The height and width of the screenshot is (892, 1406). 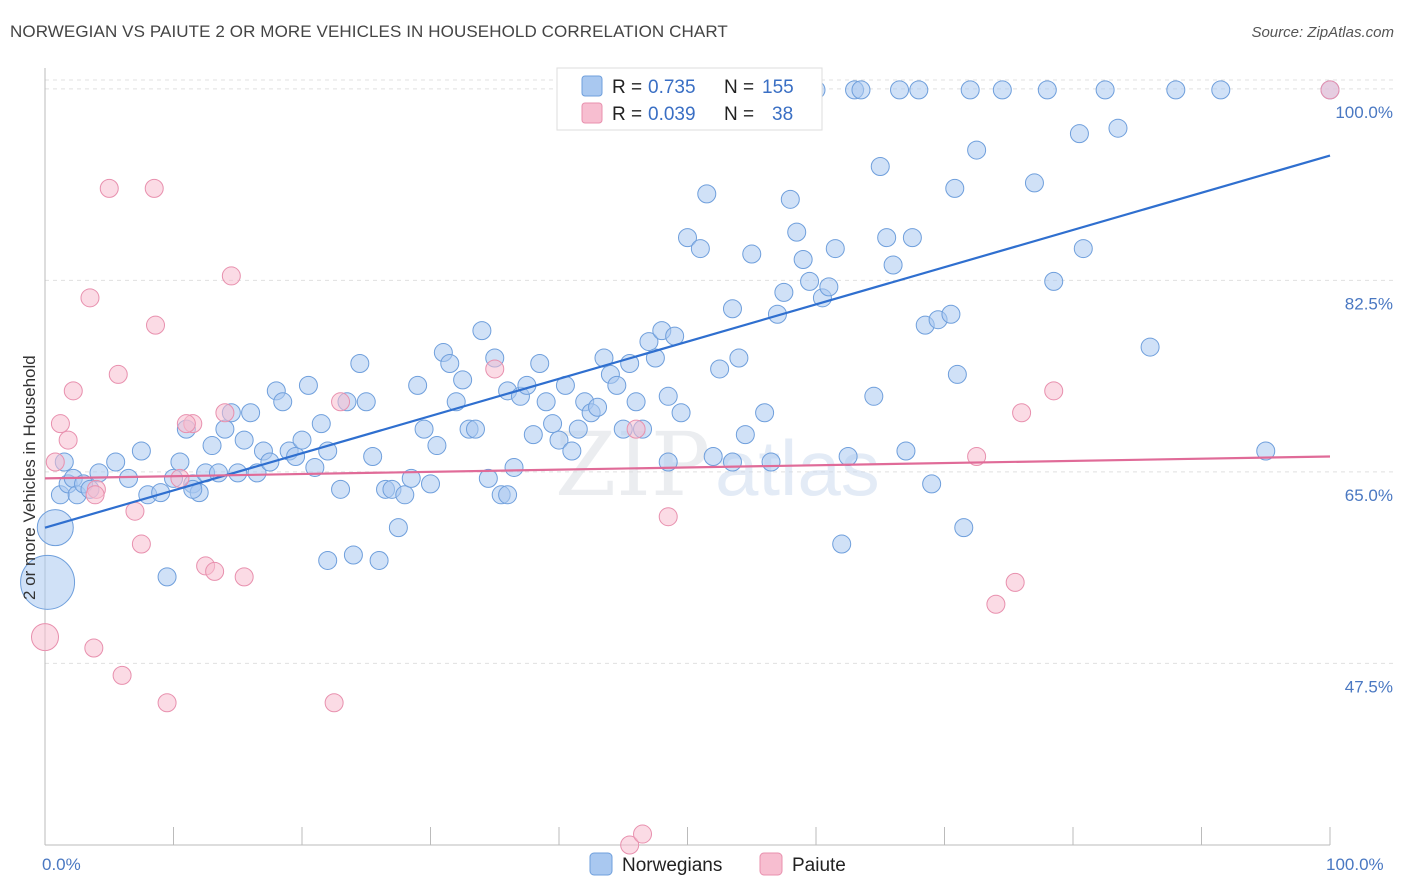 What do you see at coordinates (689, 99) in the screenshot?
I see `correlation-legend: R = 0.735 N = 155 R = 0.039 N = 38` at bounding box center [689, 99].